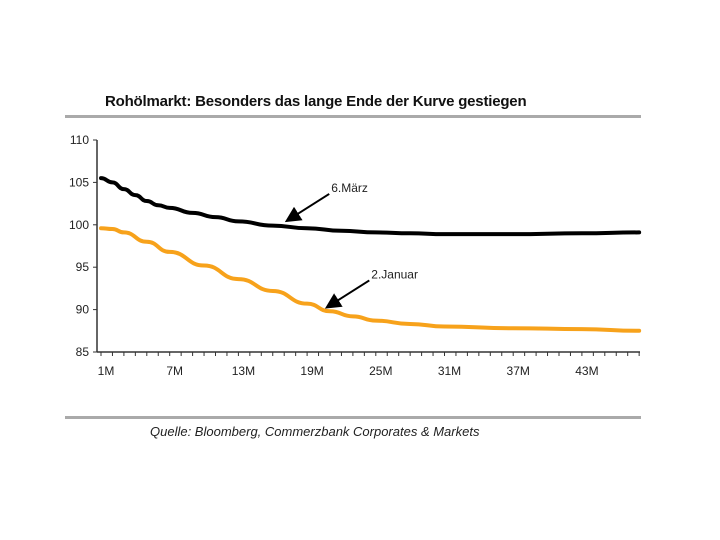  What do you see at coordinates (449, 371) in the screenshot?
I see `x-tick-label: 31M` at bounding box center [449, 371].